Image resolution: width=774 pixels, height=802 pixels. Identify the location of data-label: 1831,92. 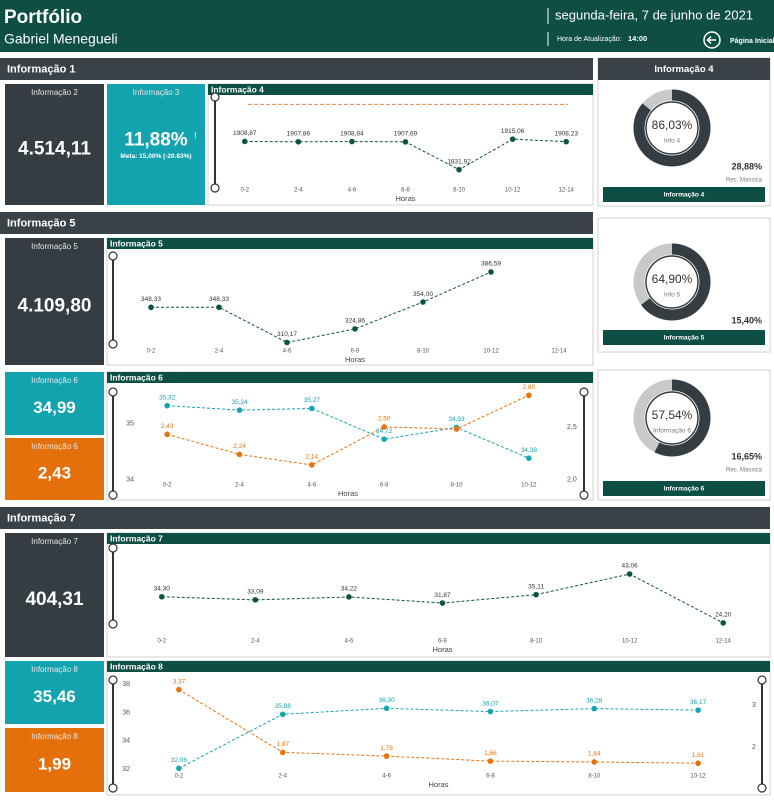
(459, 161).